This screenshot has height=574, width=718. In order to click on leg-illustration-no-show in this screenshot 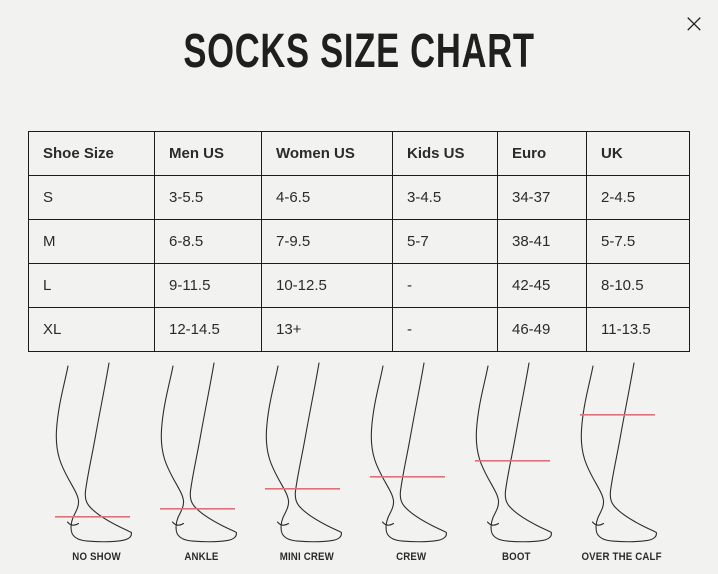, I will do `click(93, 452)`.